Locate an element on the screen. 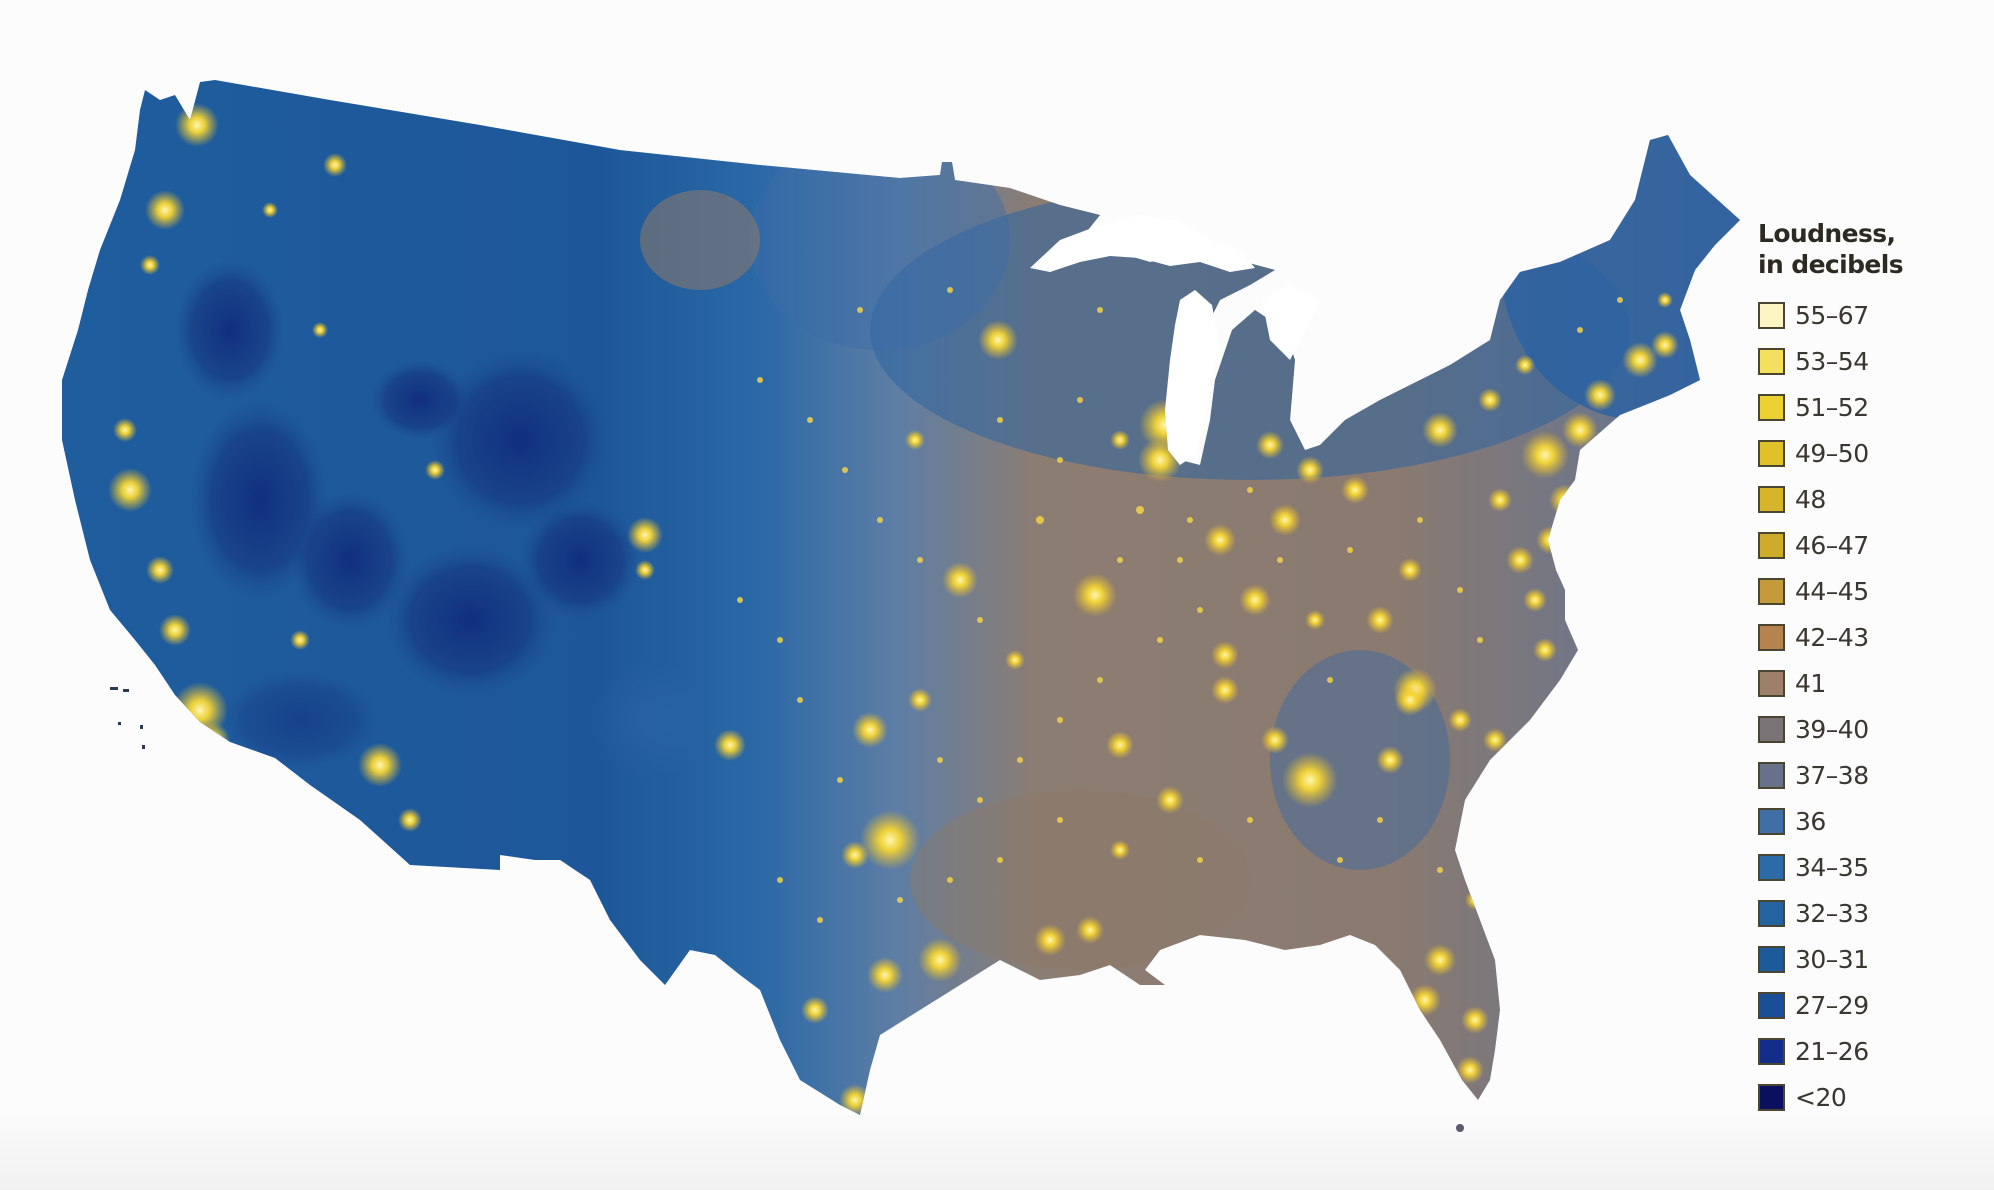  legend-item: 37–38 is located at coordinates (1858, 775).